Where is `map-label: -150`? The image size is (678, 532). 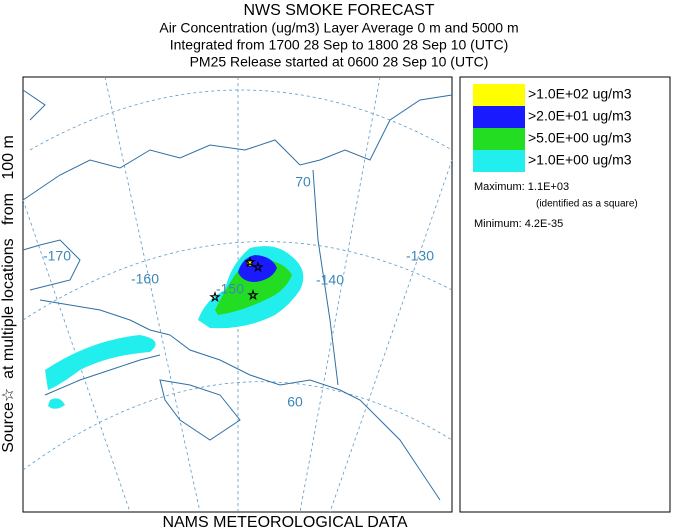 map-label: -150 is located at coordinates (230, 289).